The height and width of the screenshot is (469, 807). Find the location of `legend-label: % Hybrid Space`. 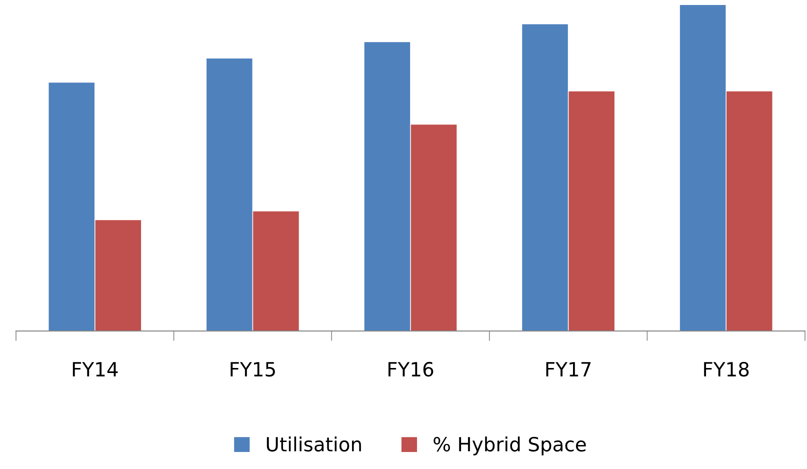

legend-label: % Hybrid Space is located at coordinates (510, 446).